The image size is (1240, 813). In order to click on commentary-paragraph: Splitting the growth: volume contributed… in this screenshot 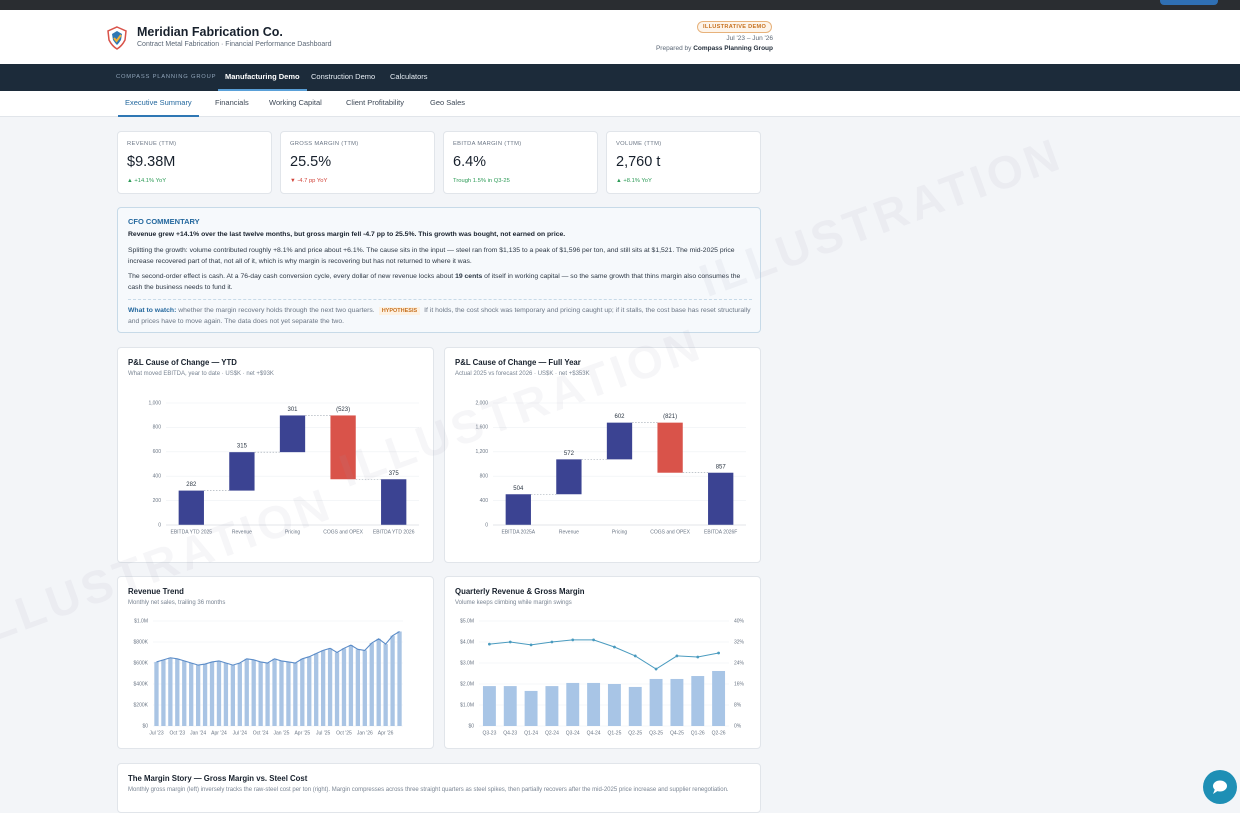, I will do `click(431, 256)`.